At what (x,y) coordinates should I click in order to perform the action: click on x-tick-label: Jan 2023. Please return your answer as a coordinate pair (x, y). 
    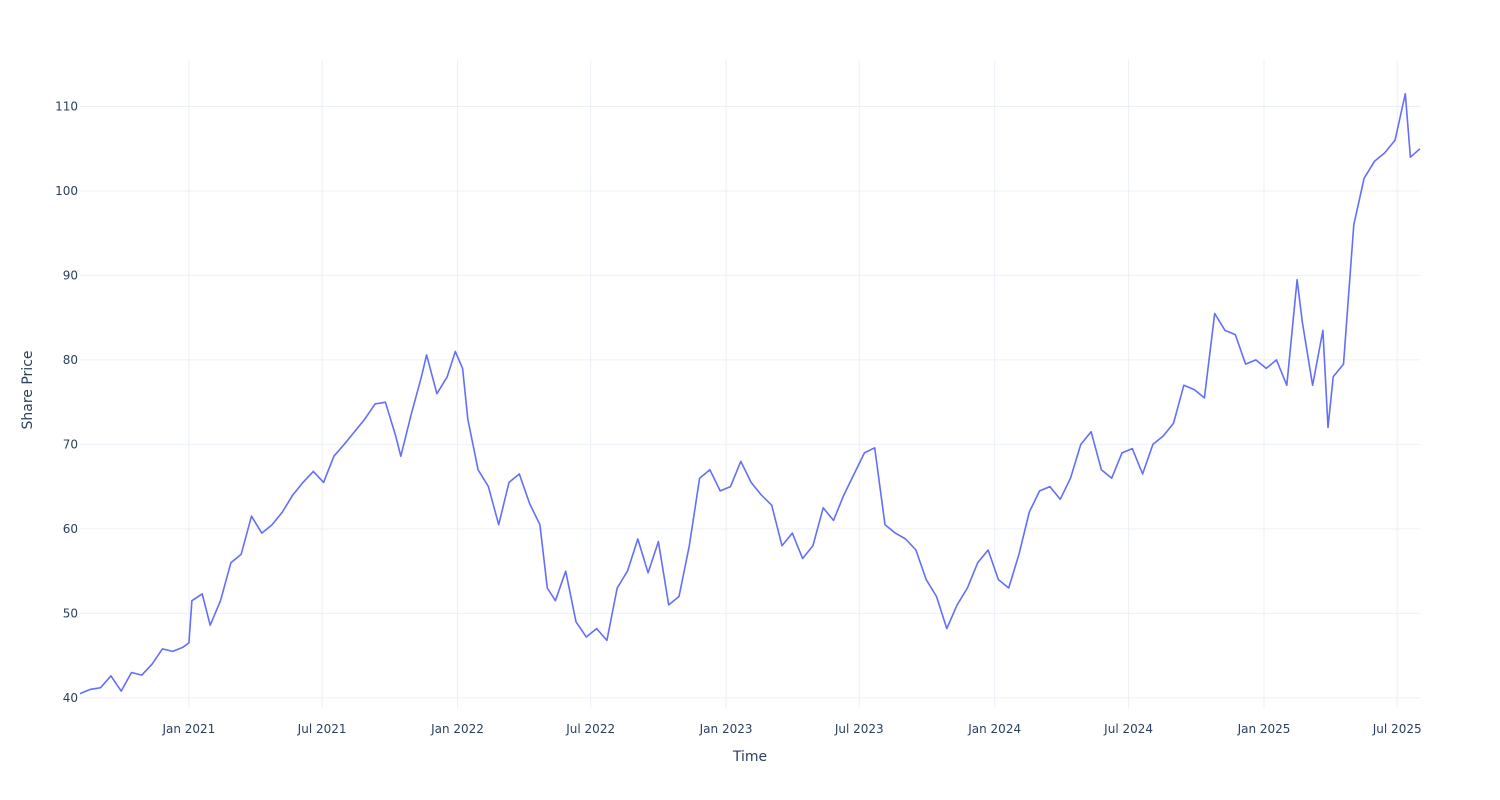
    Looking at the image, I should click on (726, 729).